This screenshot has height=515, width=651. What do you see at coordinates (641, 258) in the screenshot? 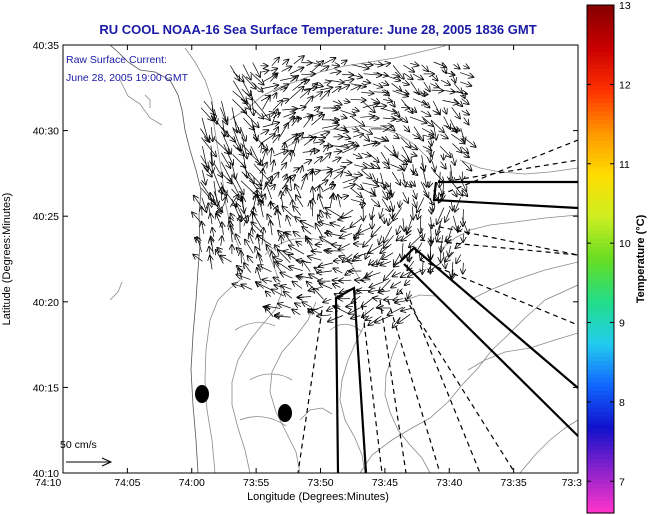
I see `colorbar-label: Temperature (°C)` at bounding box center [641, 258].